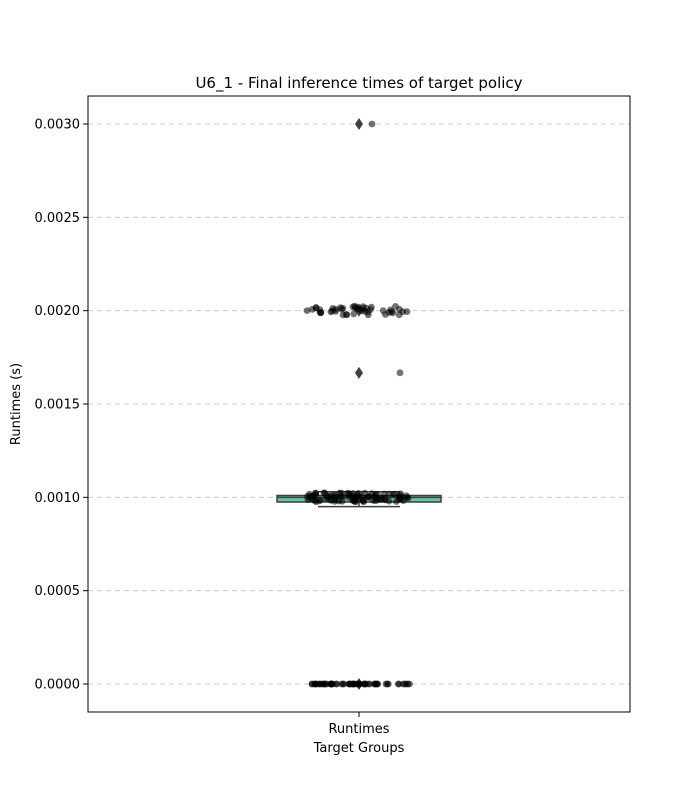 This screenshot has width=700, height=800. I want to click on y-axis-label: Runtimes (s), so click(16, 404).